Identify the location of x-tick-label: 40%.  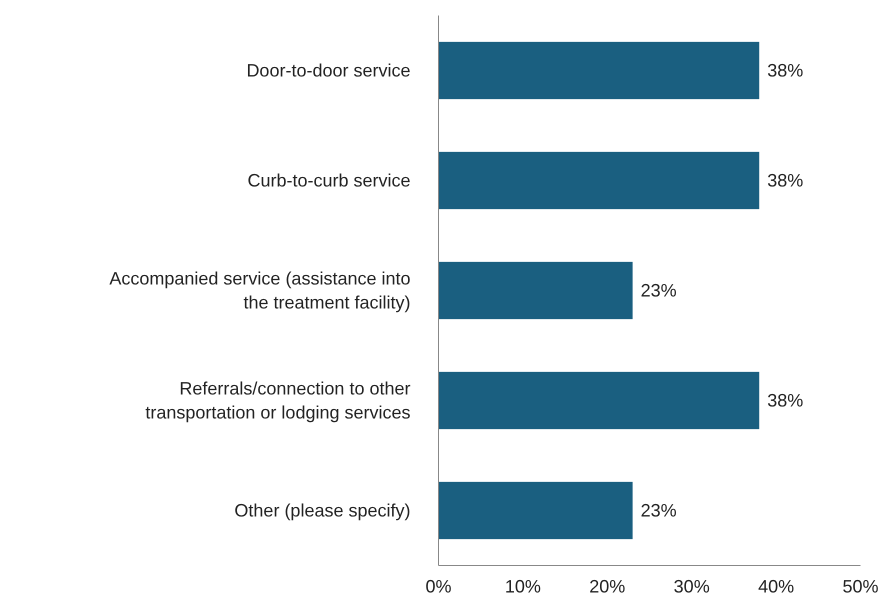
(776, 586).